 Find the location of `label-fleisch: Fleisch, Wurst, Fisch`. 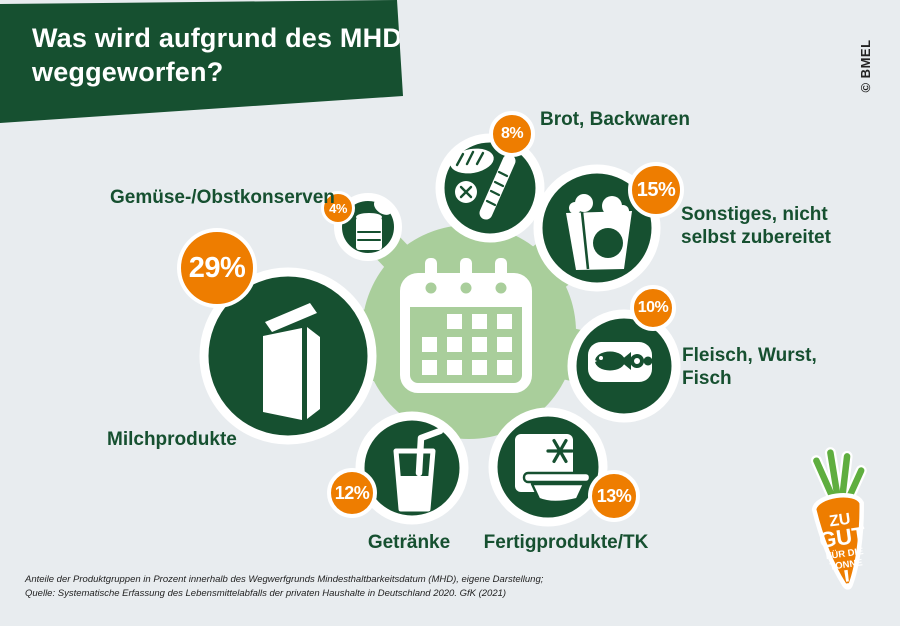

label-fleisch: Fleisch, Wurst, Fisch is located at coordinates (749, 367).